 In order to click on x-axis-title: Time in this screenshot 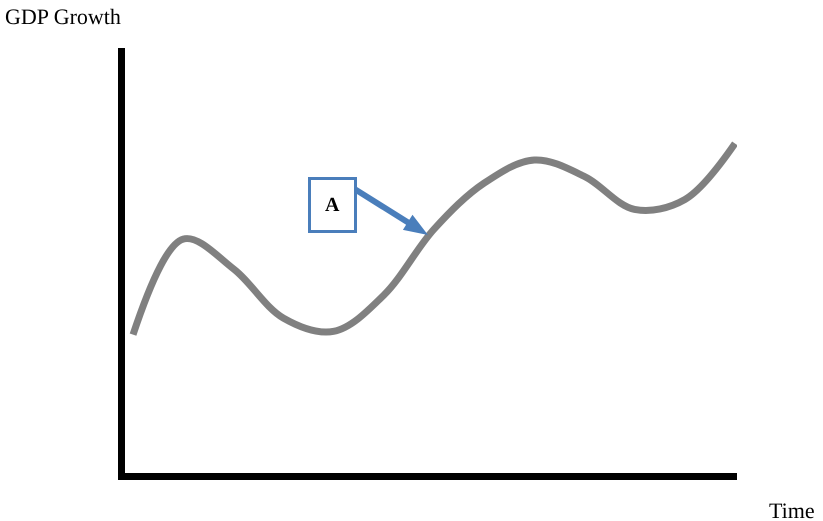, I will do `click(792, 509)`.